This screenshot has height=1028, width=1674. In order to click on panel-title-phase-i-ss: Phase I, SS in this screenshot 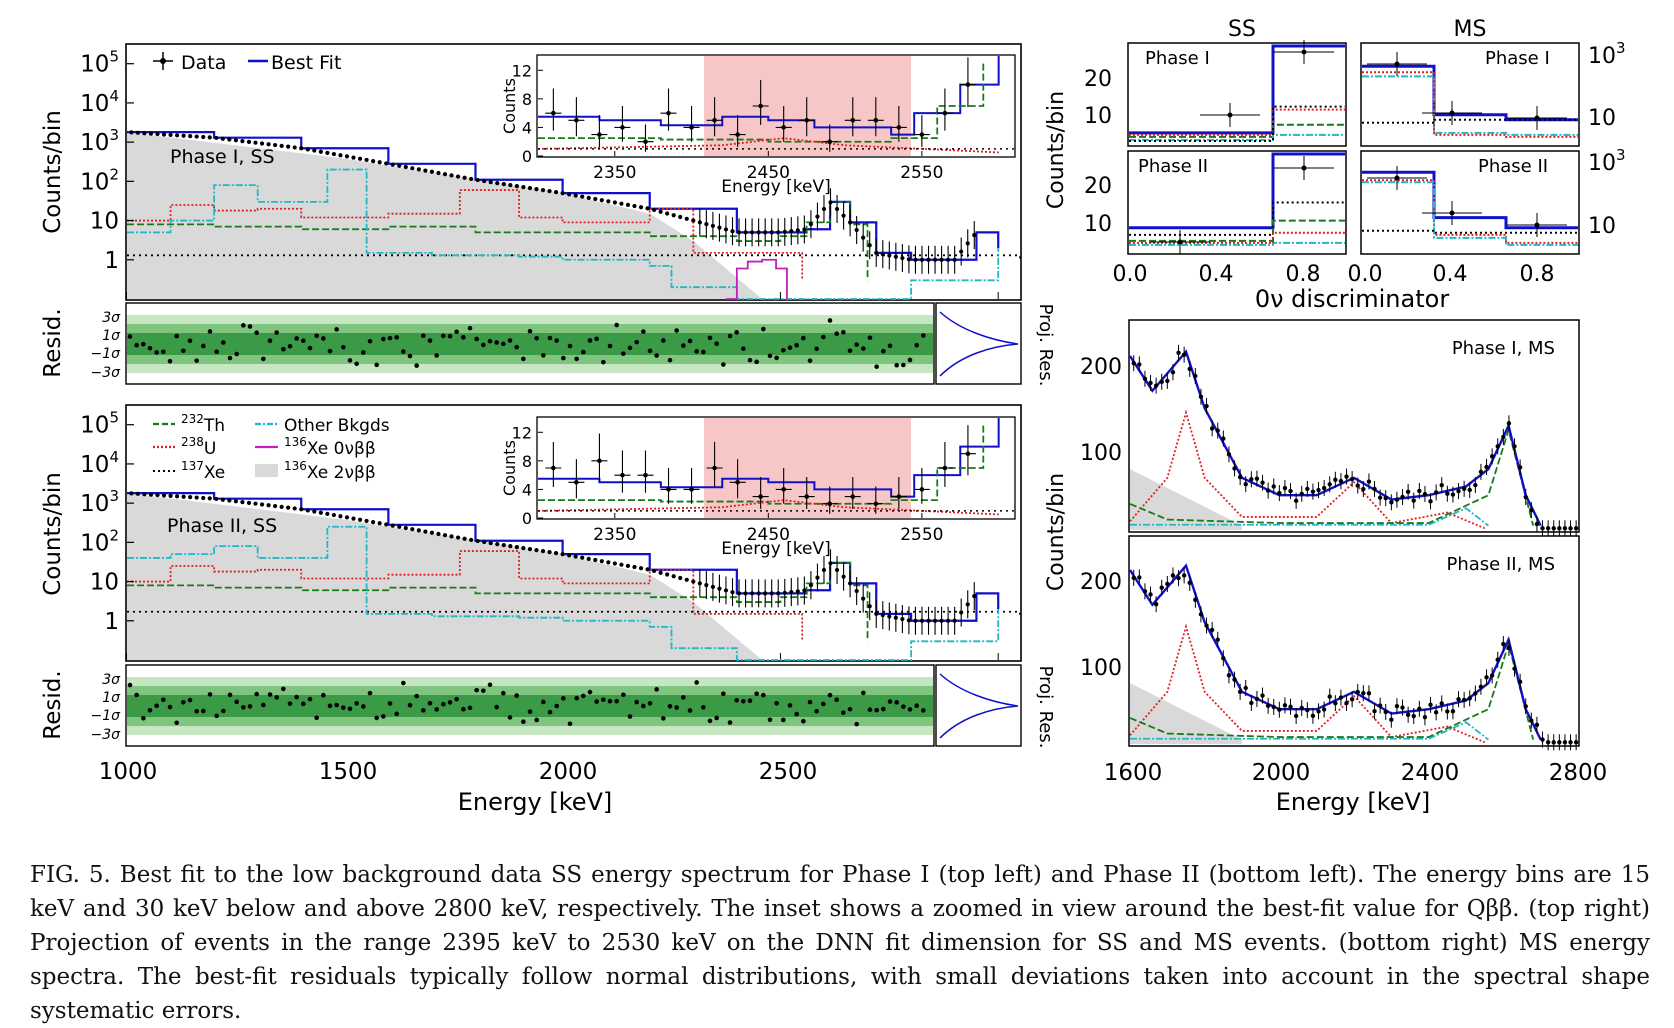, I will do `click(222, 157)`.